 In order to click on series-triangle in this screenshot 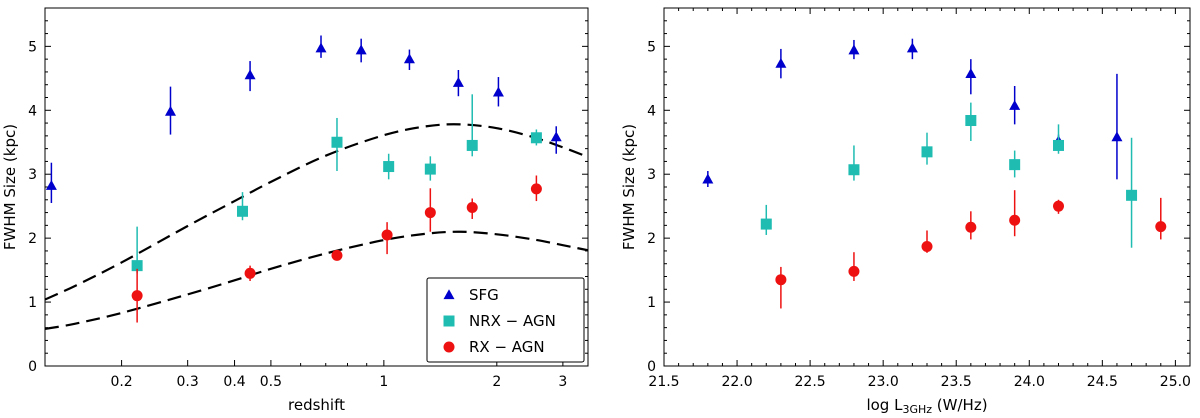, I will do `click(912, 112)`.